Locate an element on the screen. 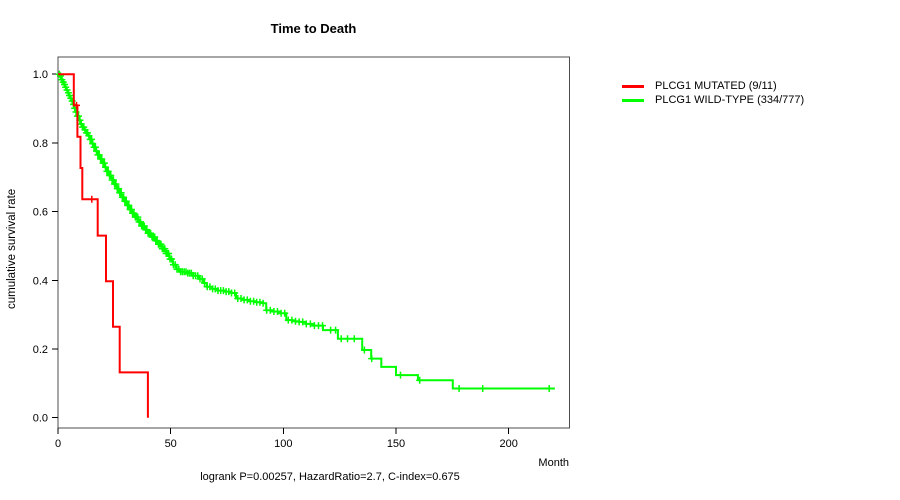 This screenshot has height=500, width=900. legend-item-mutated: PLCG1 MUTATED (9/11) is located at coordinates (713, 86).